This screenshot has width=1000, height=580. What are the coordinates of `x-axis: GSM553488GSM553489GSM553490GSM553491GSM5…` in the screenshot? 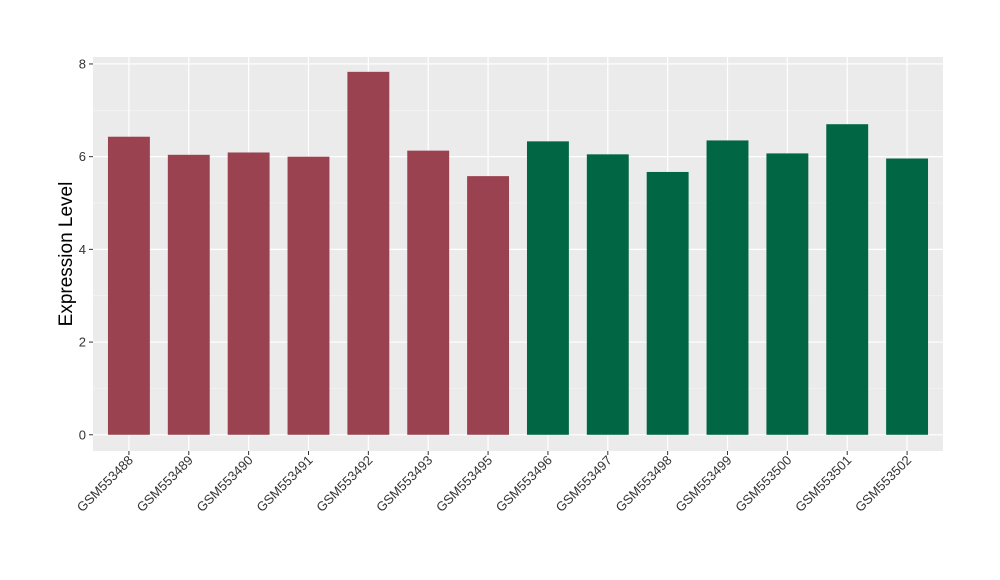 It's located at (494, 483).